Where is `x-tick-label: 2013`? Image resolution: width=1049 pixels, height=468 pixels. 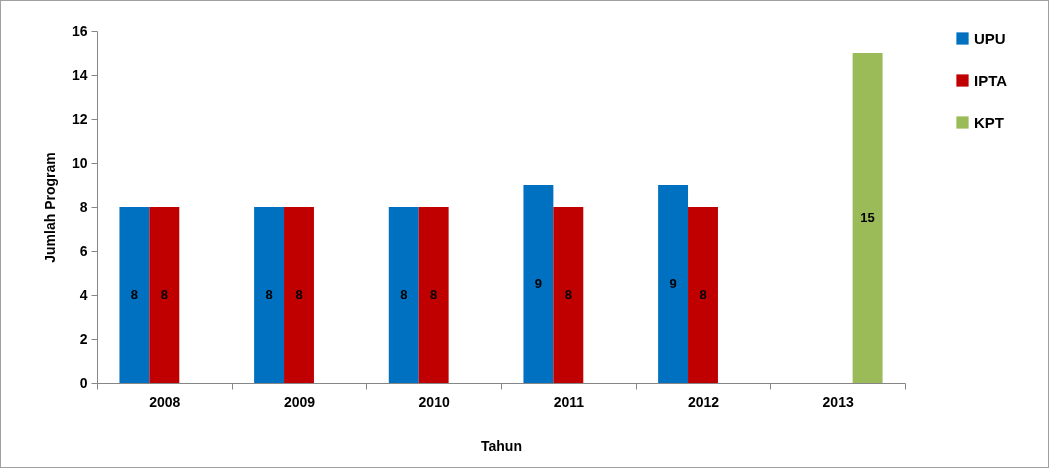 x-tick-label: 2013 is located at coordinates (838, 401).